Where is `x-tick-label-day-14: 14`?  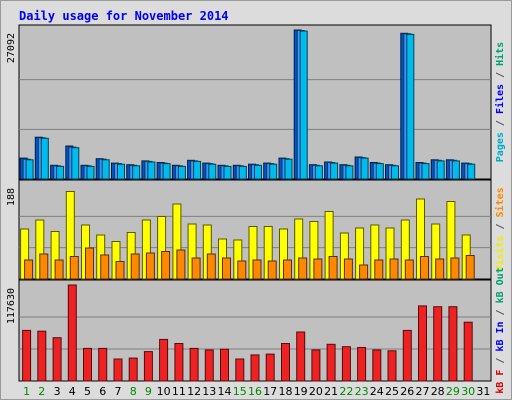
x-tick-label-day-14: 14 is located at coordinates (225, 391).